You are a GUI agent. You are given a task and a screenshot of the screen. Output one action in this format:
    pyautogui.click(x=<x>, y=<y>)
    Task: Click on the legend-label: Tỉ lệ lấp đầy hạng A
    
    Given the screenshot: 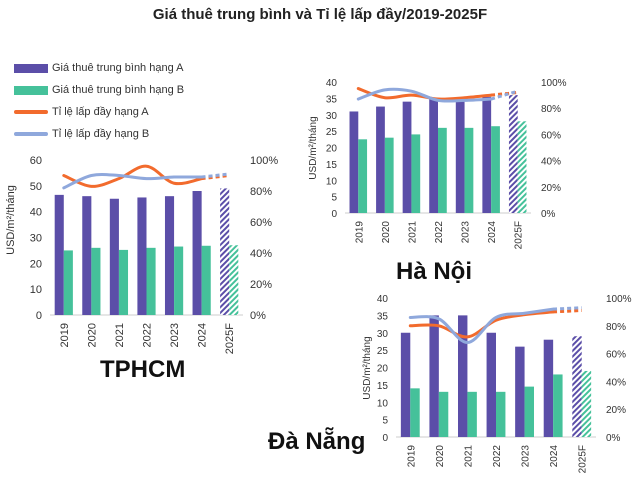 What is the action you would take?
    pyautogui.click(x=100, y=112)
    